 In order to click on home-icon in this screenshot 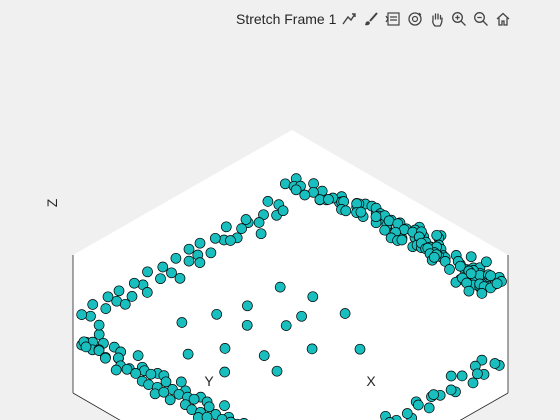, I will do `click(503, 19)`.